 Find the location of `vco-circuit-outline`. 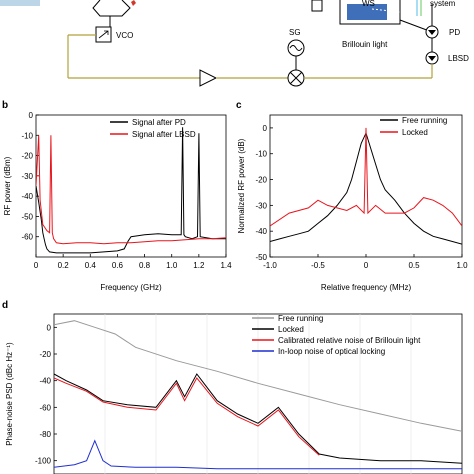

vco-circuit-outline is located at coordinates (111, 8).